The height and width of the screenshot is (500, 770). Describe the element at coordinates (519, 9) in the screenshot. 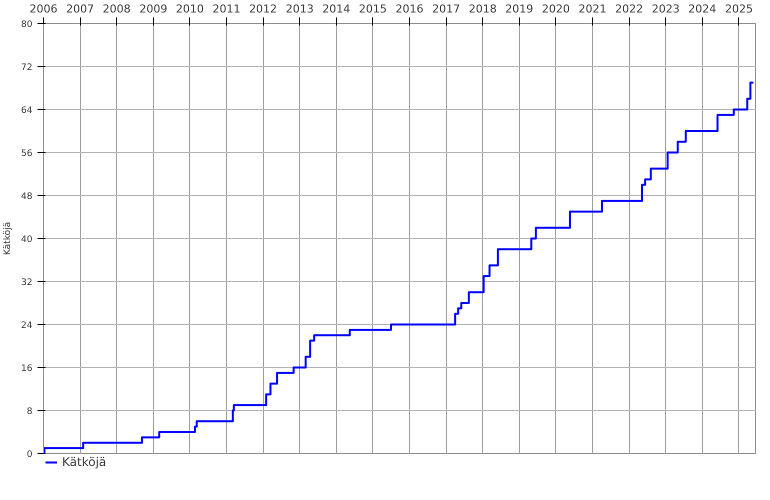

I see `x-tick-label: 2019` at that location.